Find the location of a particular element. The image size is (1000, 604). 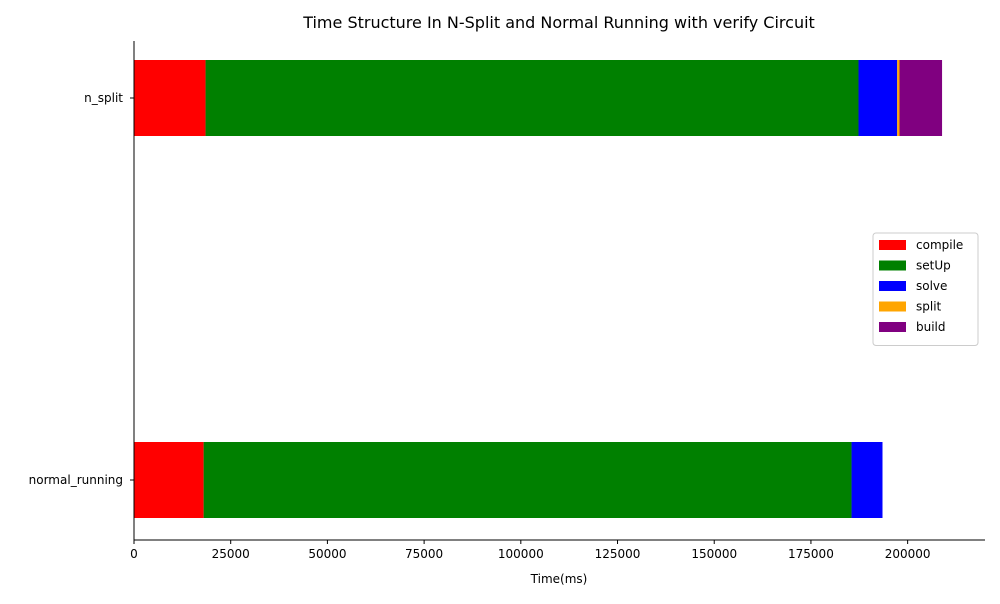

bar-n_split-split is located at coordinates (898, 98).